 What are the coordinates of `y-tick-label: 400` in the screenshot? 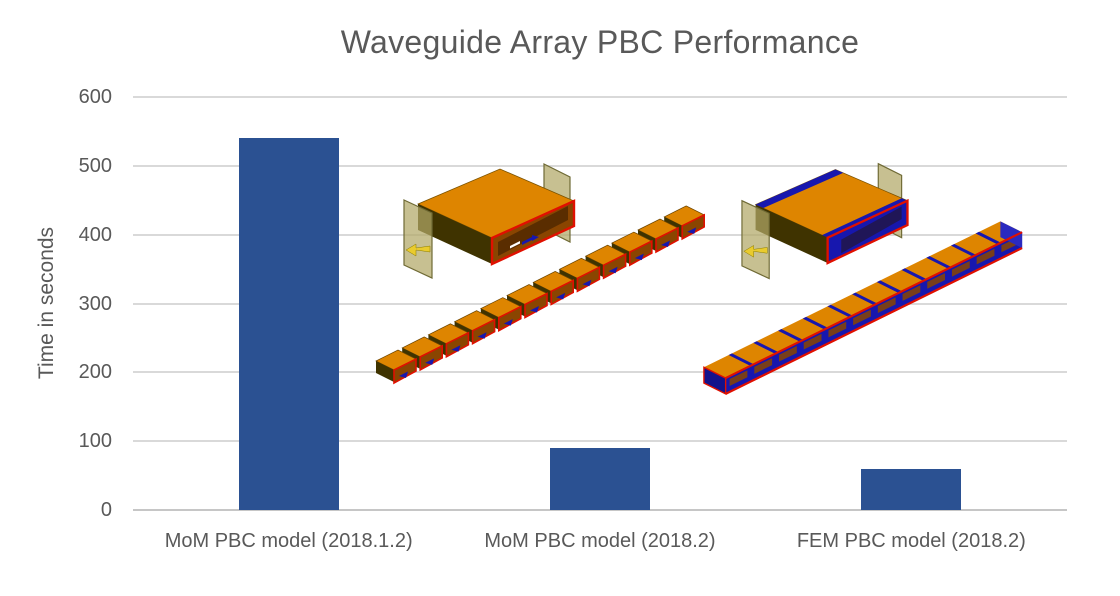 It's located at (95, 234).